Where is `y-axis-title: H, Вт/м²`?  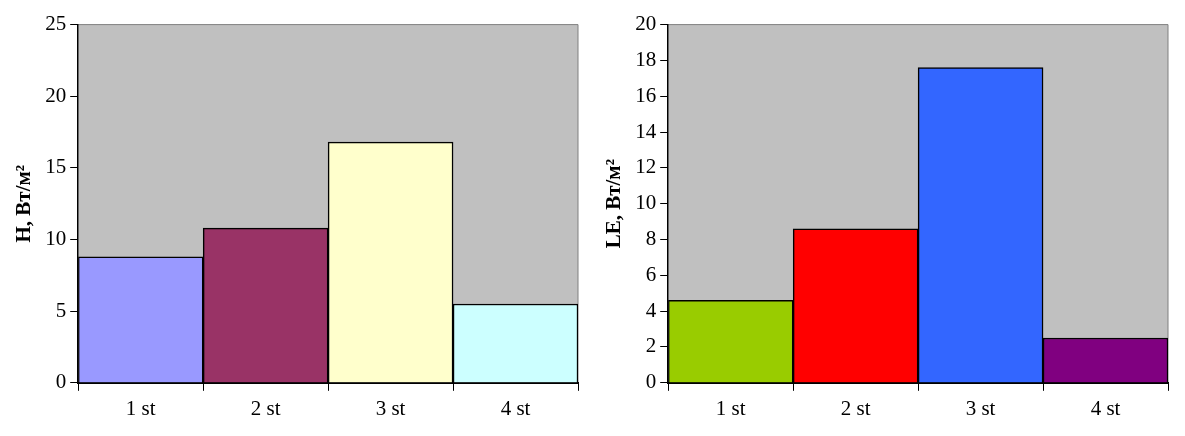 y-axis-title: H, Вт/м² is located at coordinates (23, 203).